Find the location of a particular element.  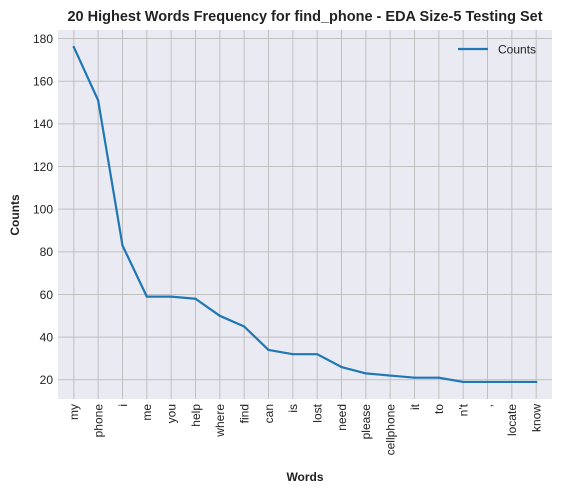

x-tick-label-7: find is located at coordinates (244, 413).